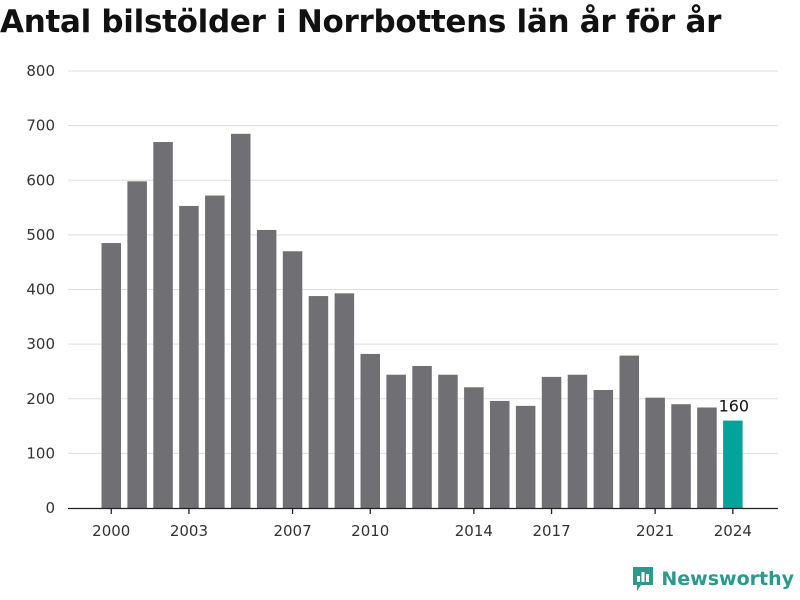  What do you see at coordinates (422, 524) in the screenshot?
I see `x-axis-ticks: 2000 2003 2007 2010 2014 2017 2021 2024` at bounding box center [422, 524].